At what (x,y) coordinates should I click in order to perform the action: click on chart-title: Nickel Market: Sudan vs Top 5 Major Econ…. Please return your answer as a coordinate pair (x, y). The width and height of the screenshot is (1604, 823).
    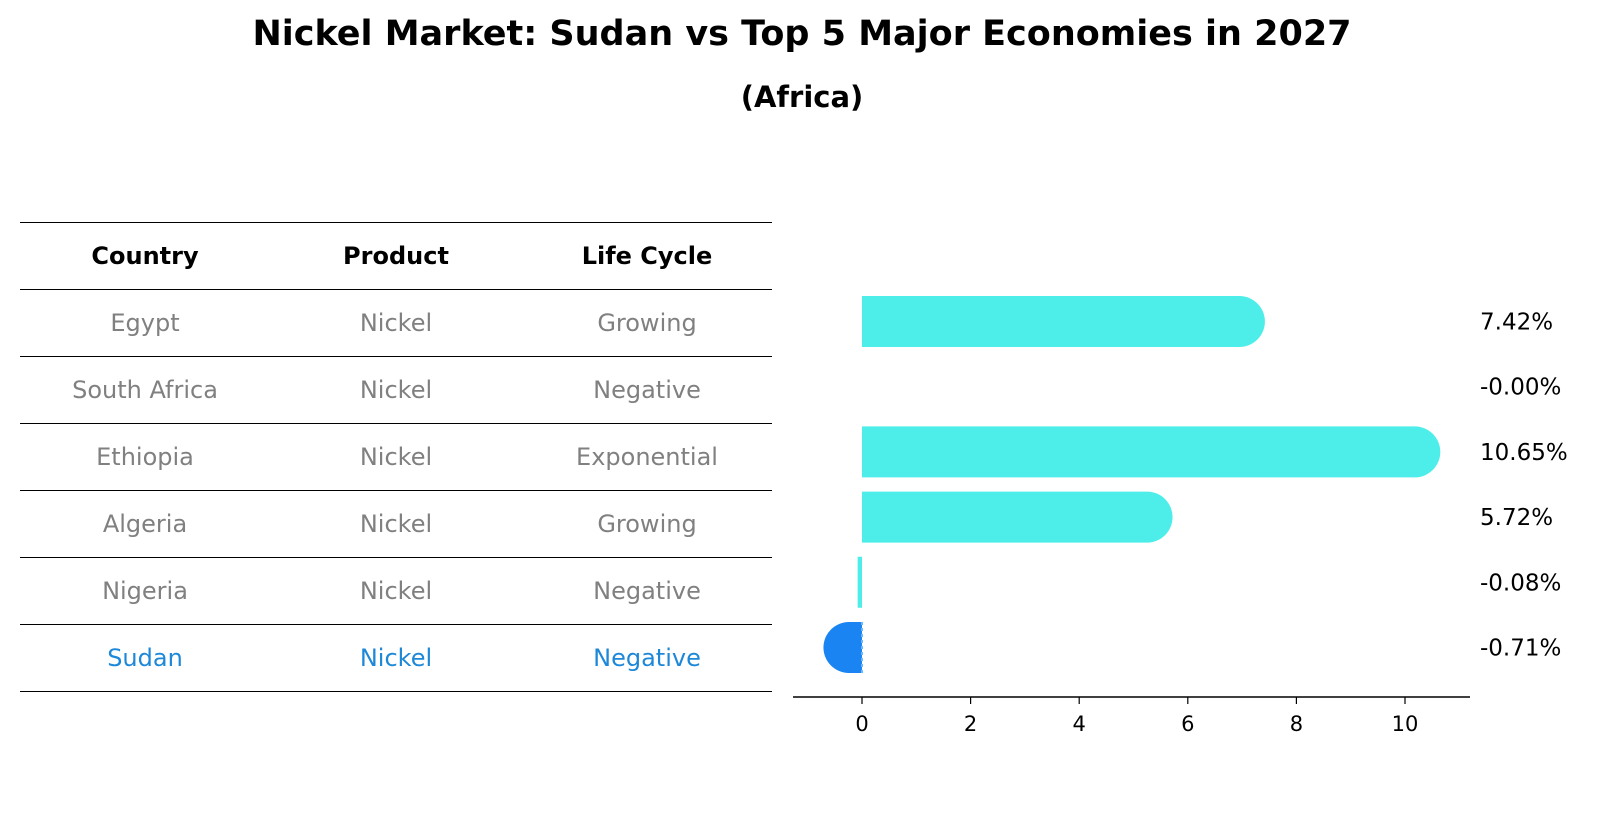
    Looking at the image, I should click on (802, 34).